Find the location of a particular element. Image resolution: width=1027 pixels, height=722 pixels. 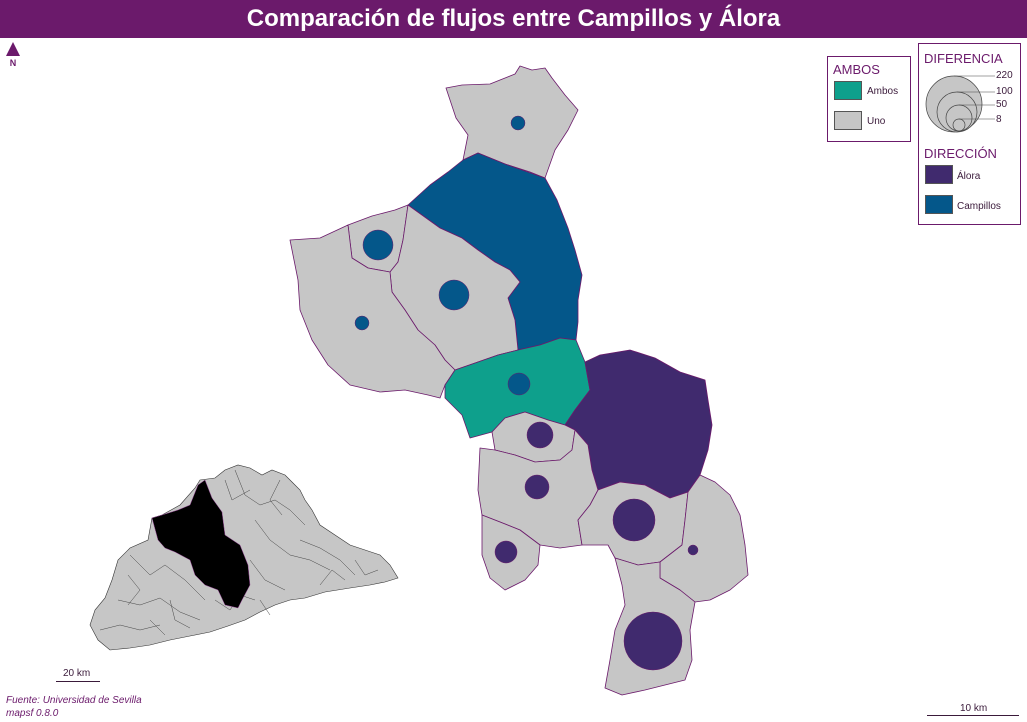

legend-value-8: 8 is located at coordinates (999, 119).